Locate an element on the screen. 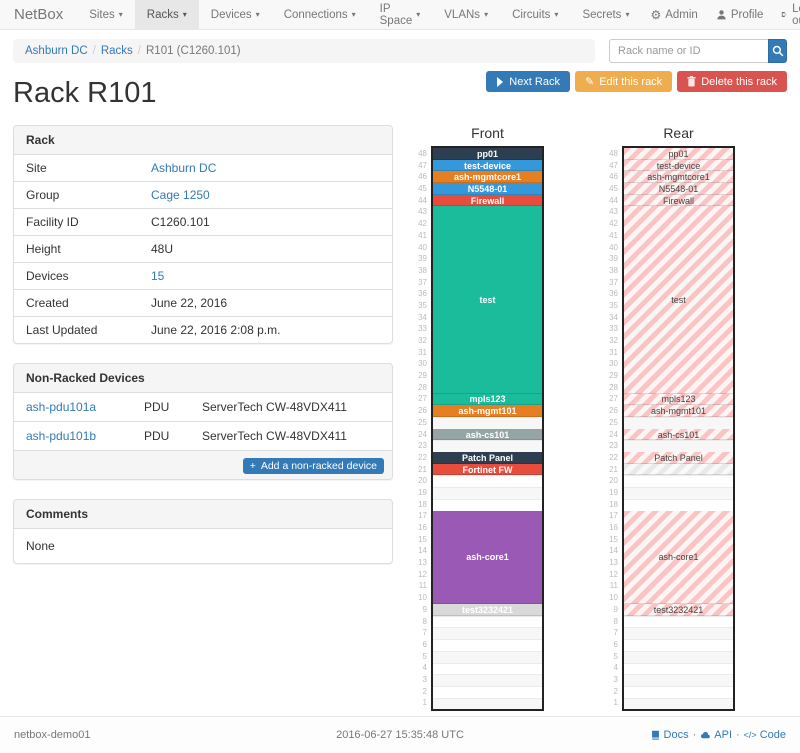 Image resolution: width=800 pixels, height=753 pixels. rack-device-unlabeled is located at coordinates (678, 469).